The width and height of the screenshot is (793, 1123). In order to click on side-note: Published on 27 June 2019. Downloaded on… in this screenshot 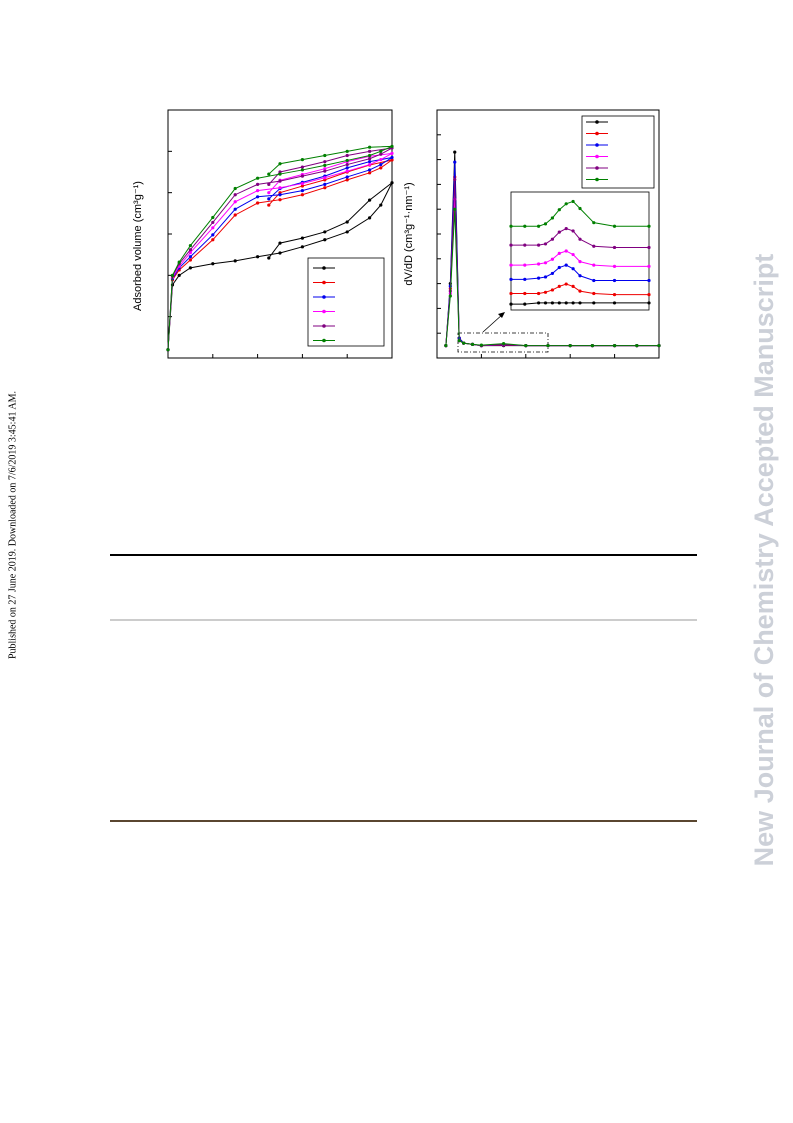, I will do `click(12, 525)`.